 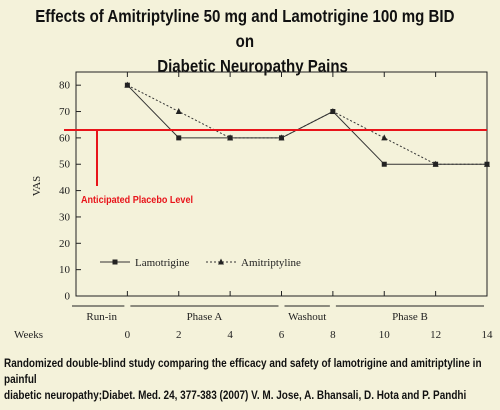 I want to click on week-tick-label: 14, so click(x=488, y=335).